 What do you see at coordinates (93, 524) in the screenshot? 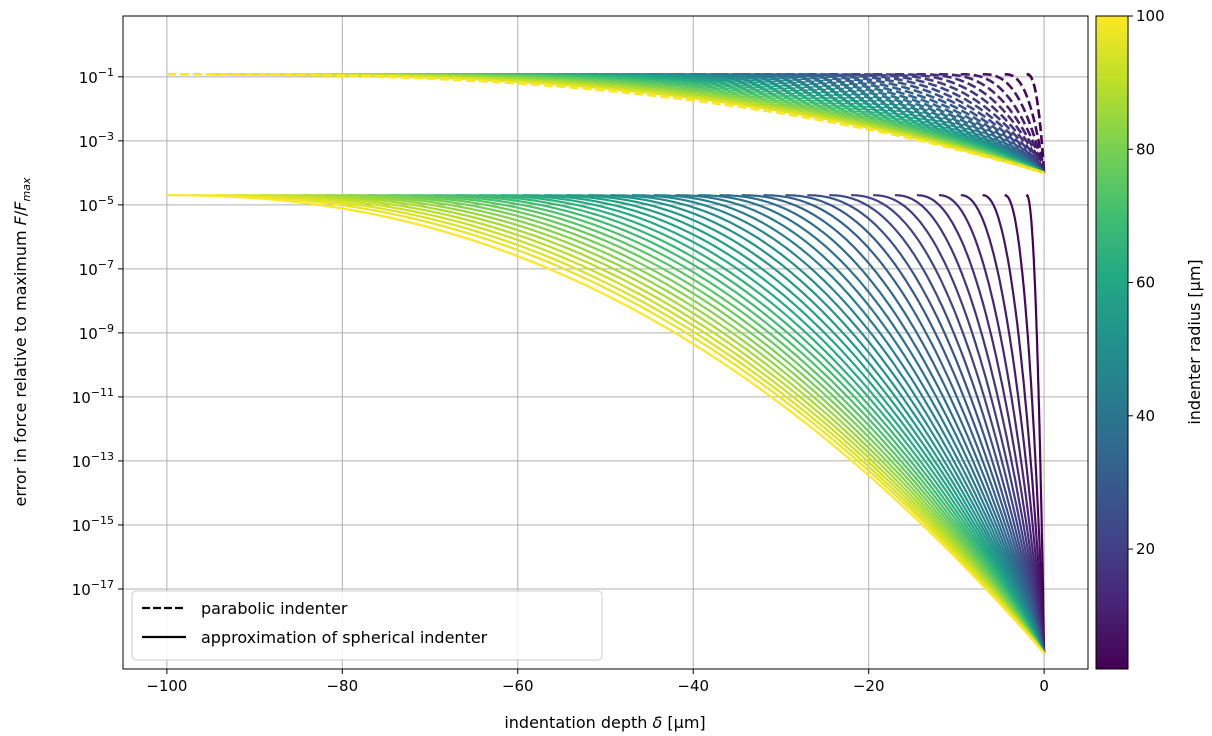
I see `y-tick-label: 10⁻¹⁵` at bounding box center [93, 524].